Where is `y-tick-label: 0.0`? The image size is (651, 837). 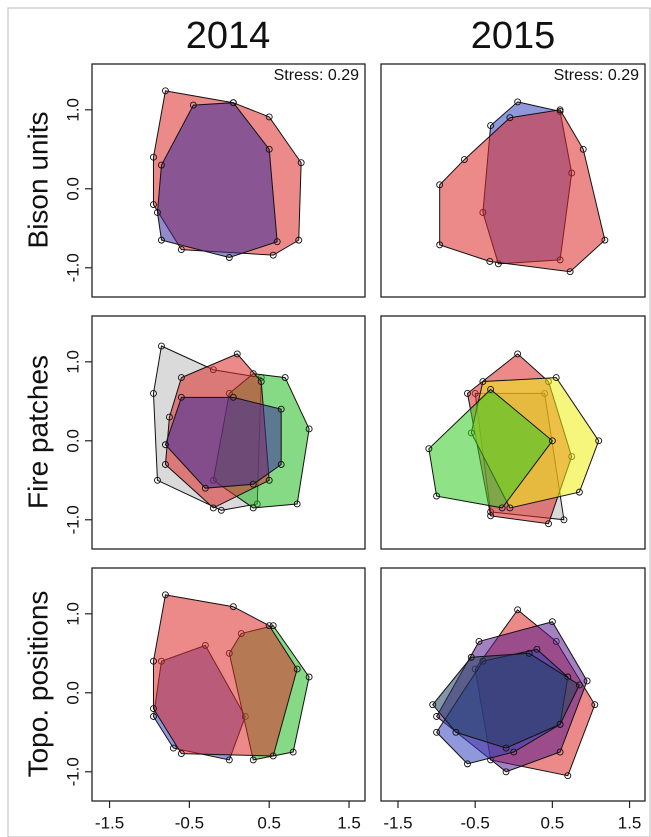
y-tick-label: 0.0 is located at coordinates (72, 189).